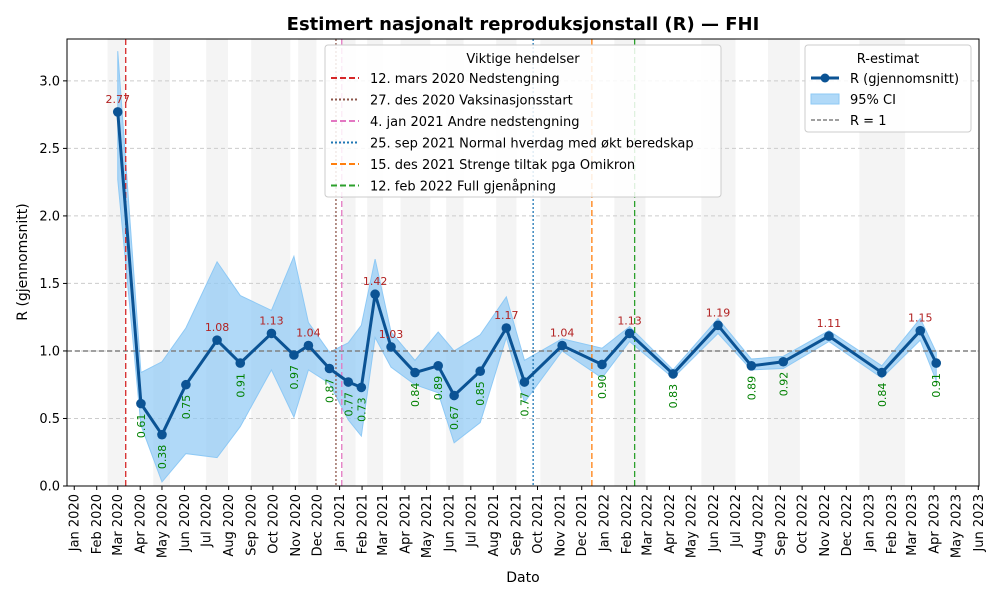 The height and width of the screenshot is (604, 1000). I want to click on y-tick-label: 0.5, so click(49, 419).